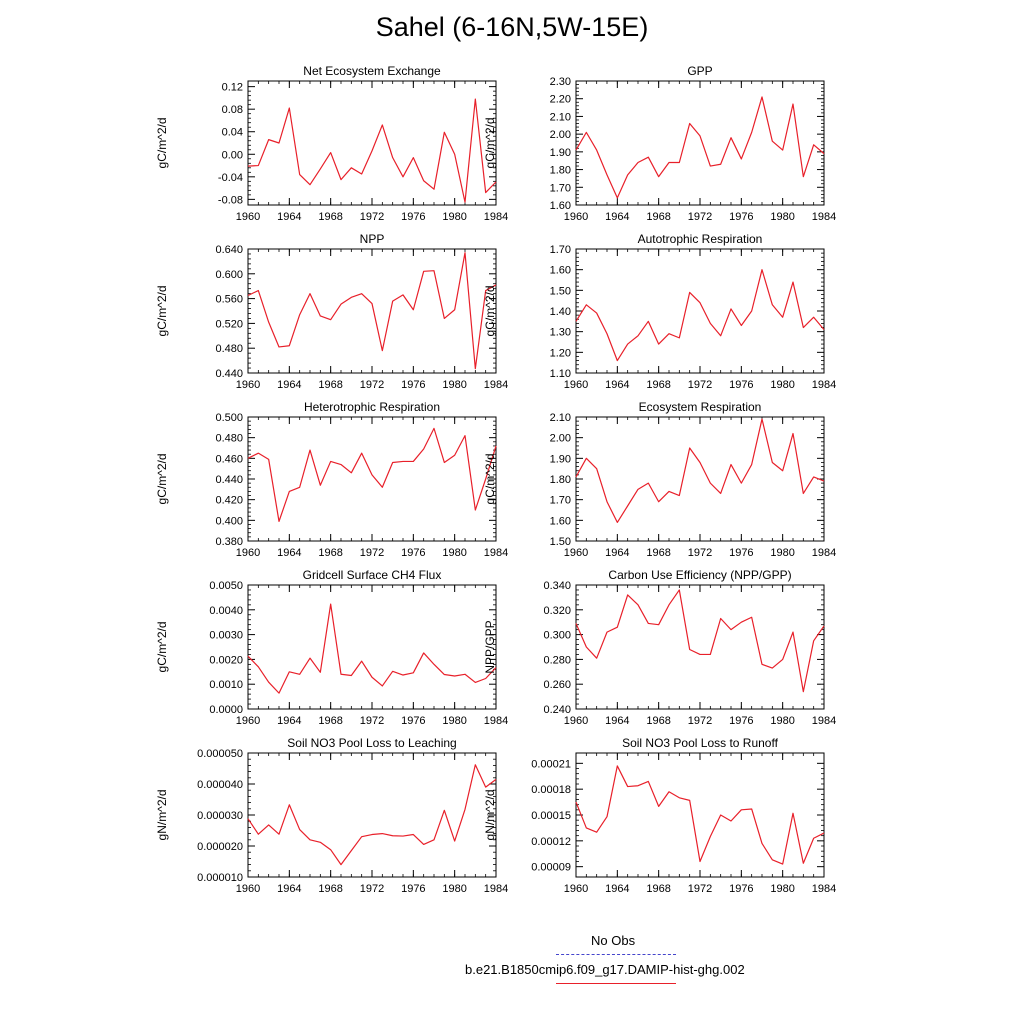  Describe the element at coordinates (229, 374) in the screenshot. I see `y-tick-label: 0.440` at that location.